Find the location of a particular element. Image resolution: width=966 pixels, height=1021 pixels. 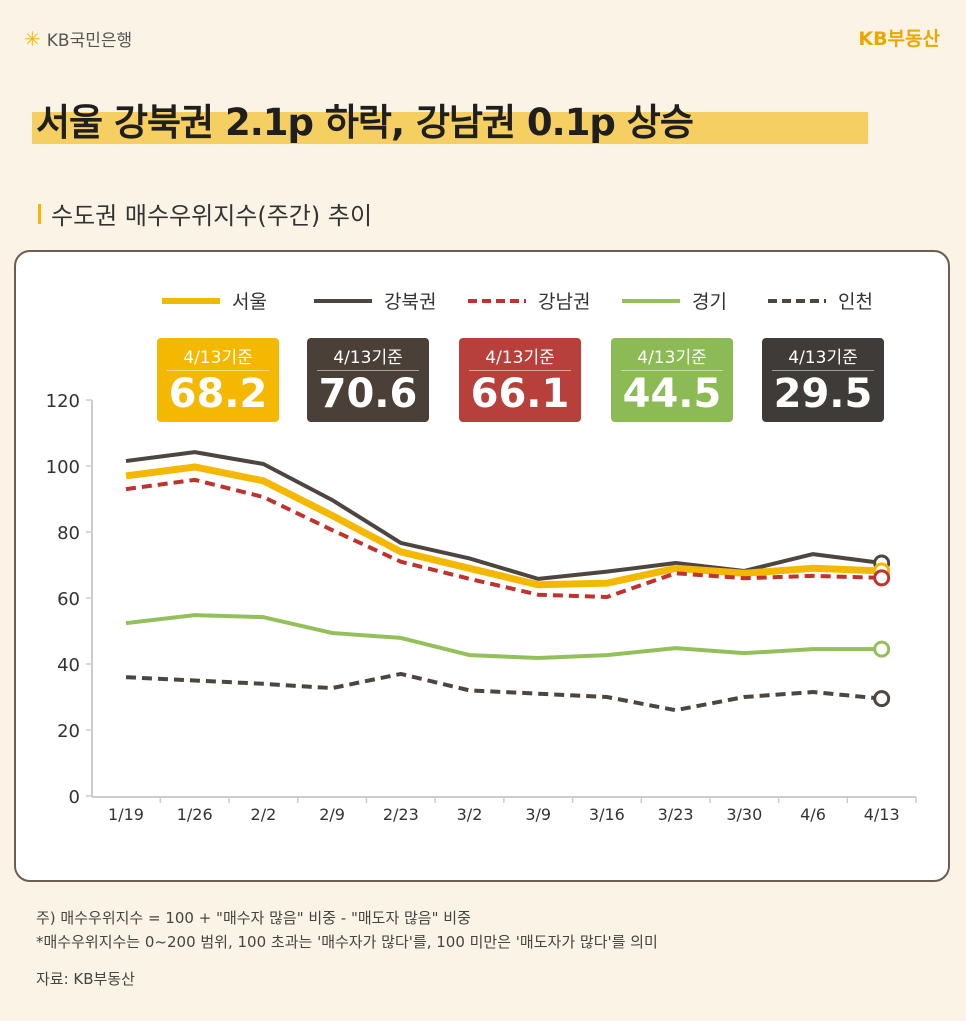

page-title: 서울 강북권 2.1p 하락, 강남권 0.1p 상승 is located at coordinates (365, 122).